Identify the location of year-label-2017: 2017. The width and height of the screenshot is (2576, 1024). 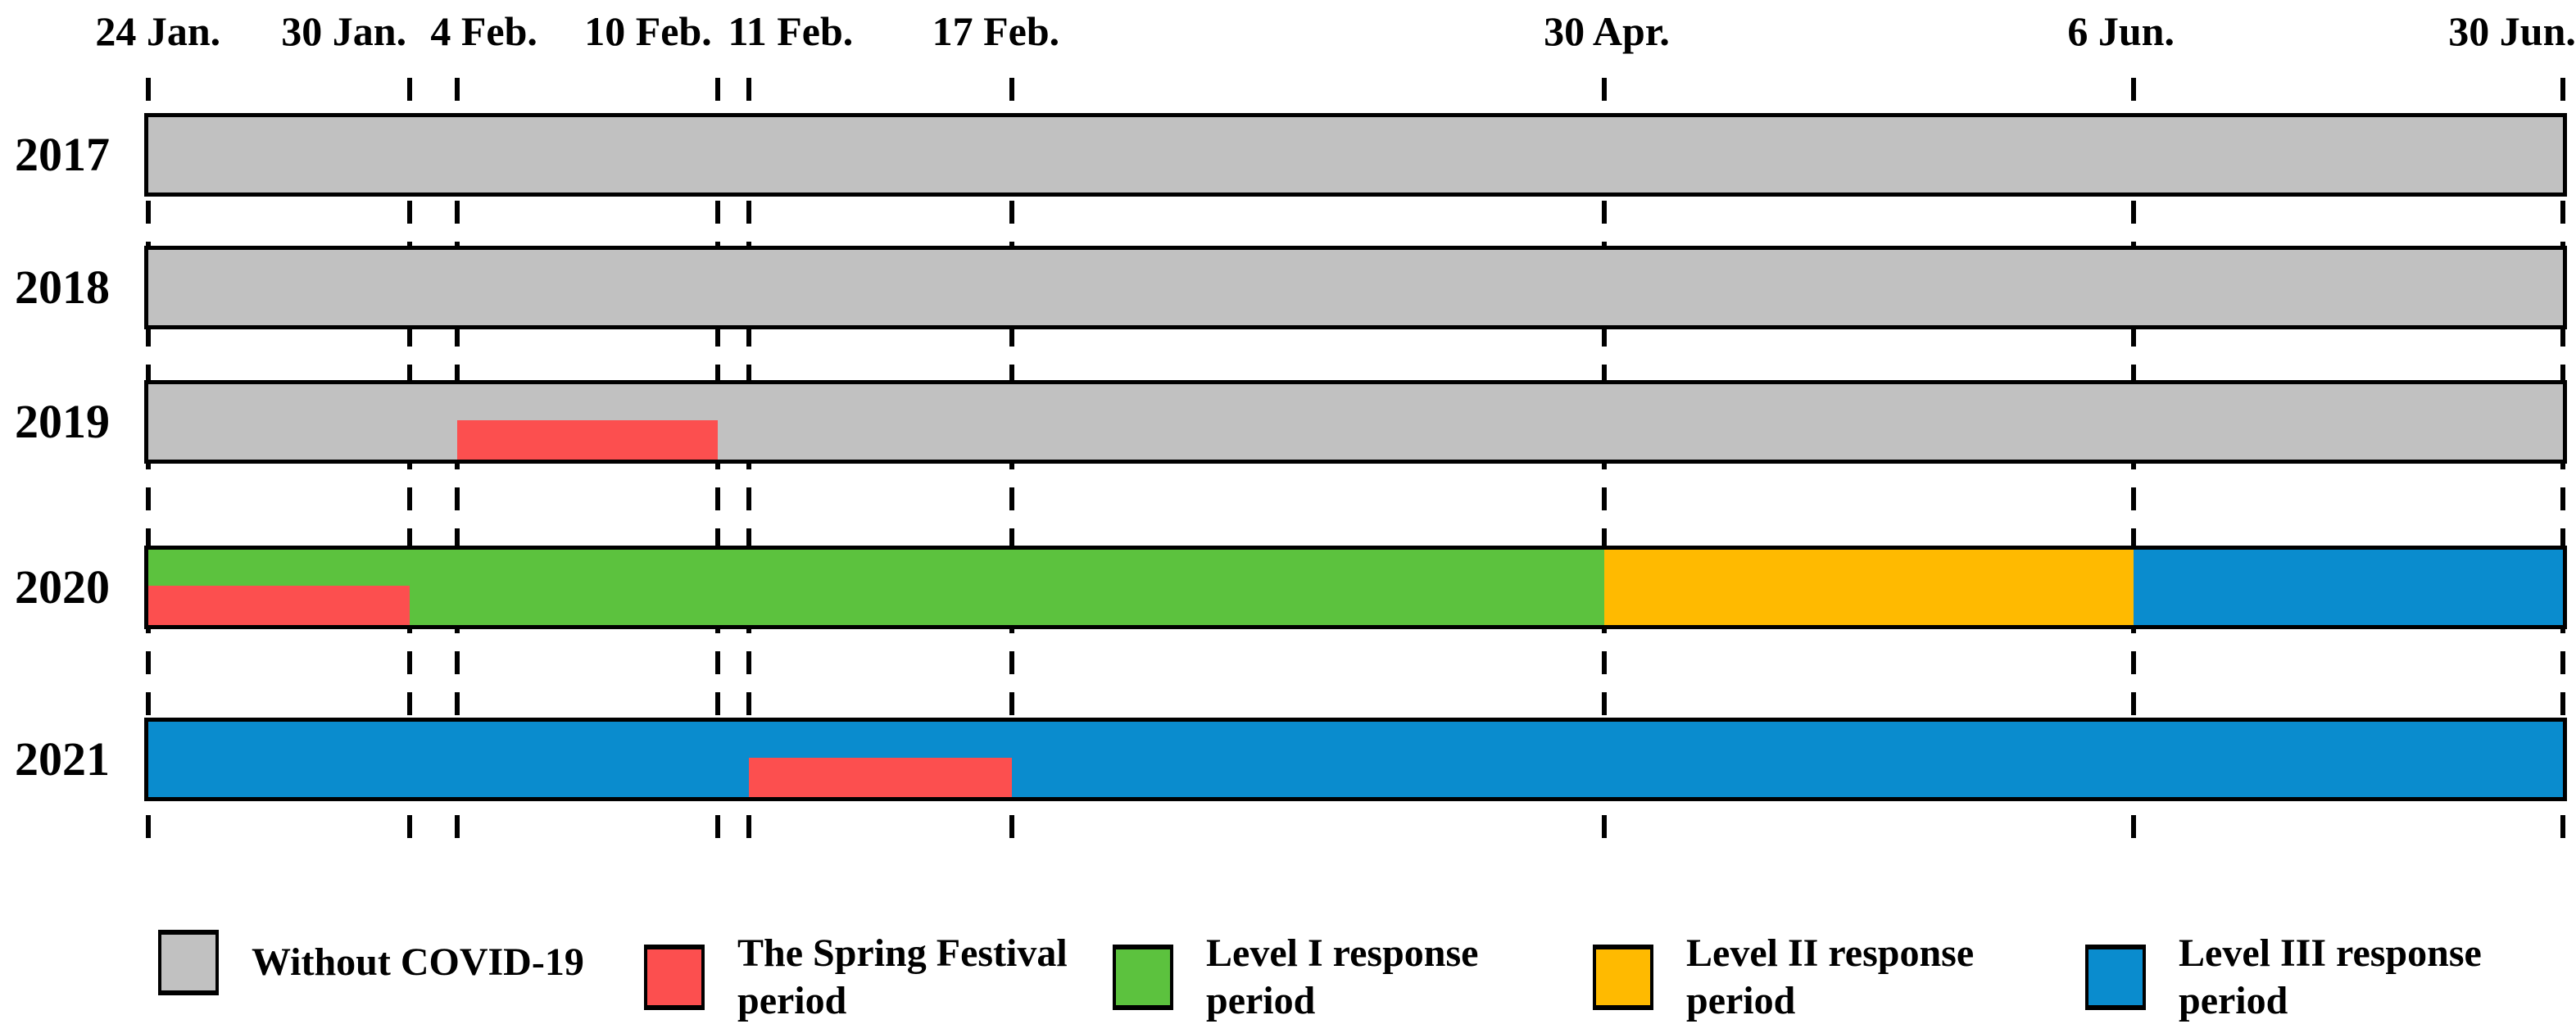
(63, 154).